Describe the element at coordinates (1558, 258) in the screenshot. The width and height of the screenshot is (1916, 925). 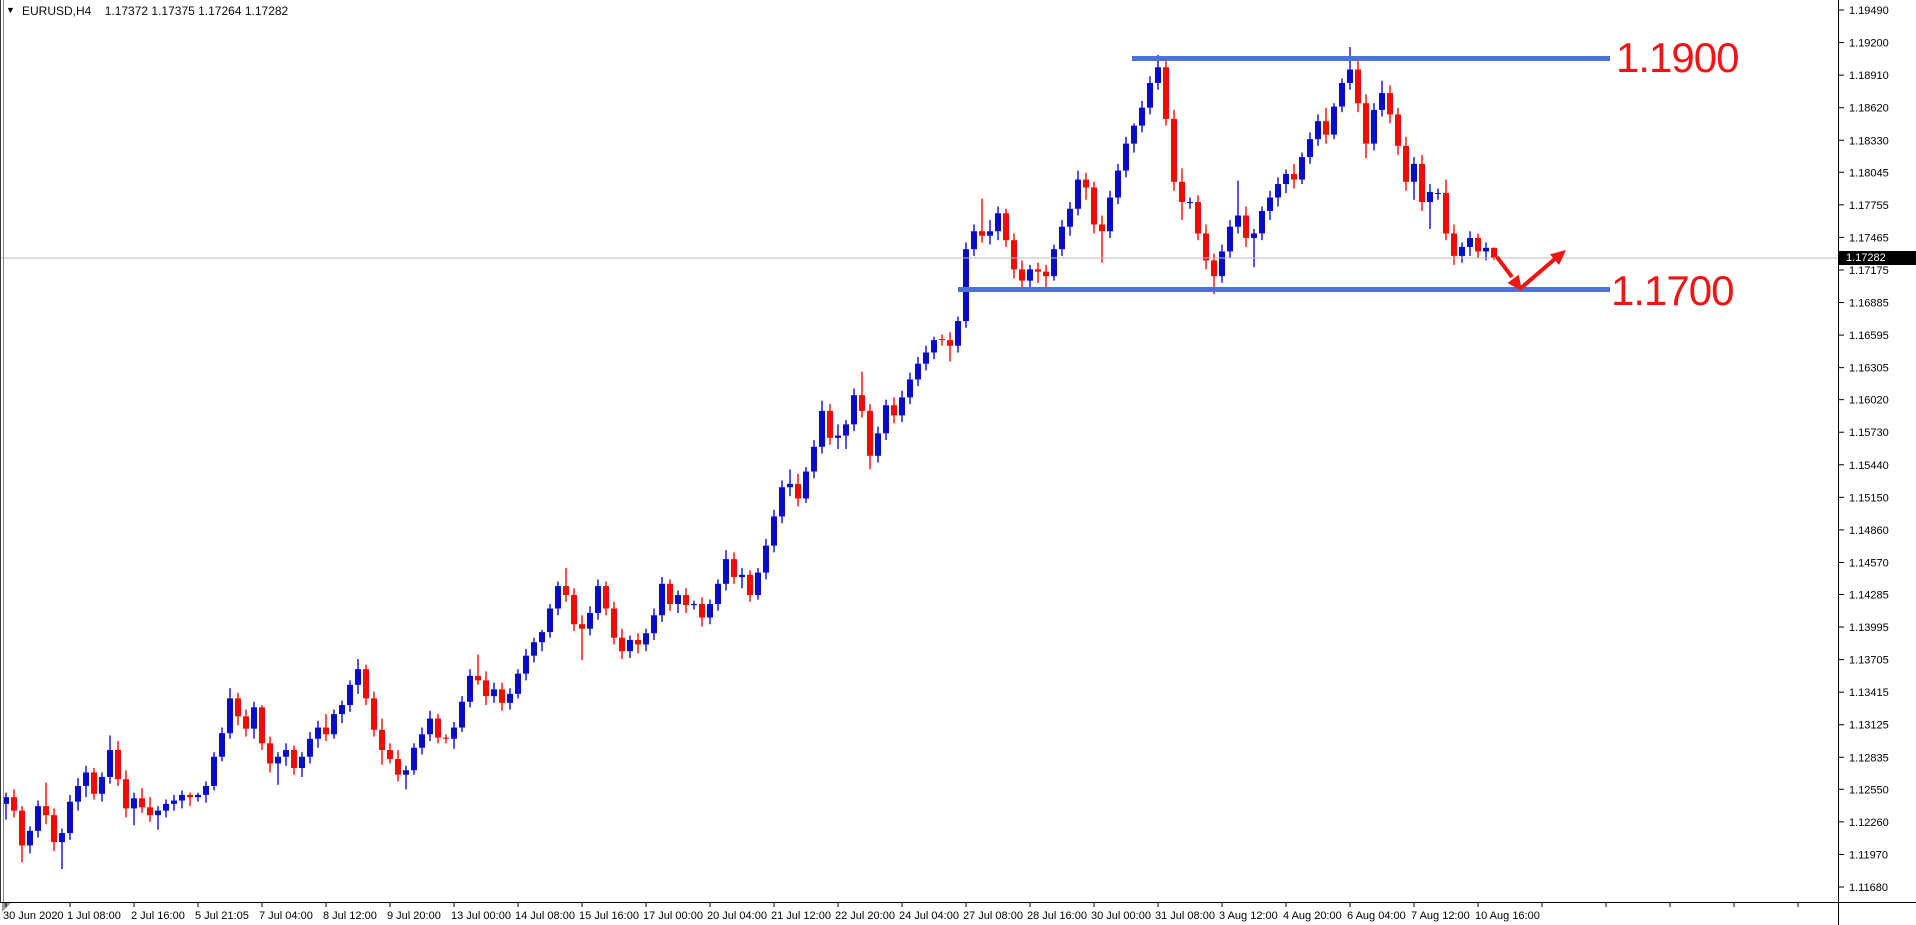
I see `arrow-up-head` at that location.